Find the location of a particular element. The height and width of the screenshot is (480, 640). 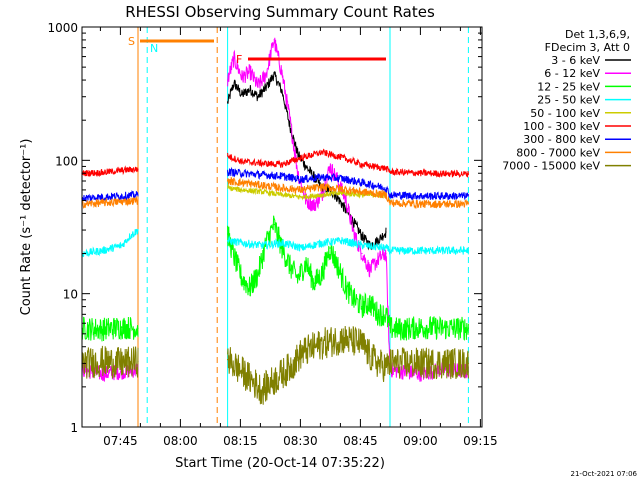

y-tick-label: 100 is located at coordinates (66, 161).